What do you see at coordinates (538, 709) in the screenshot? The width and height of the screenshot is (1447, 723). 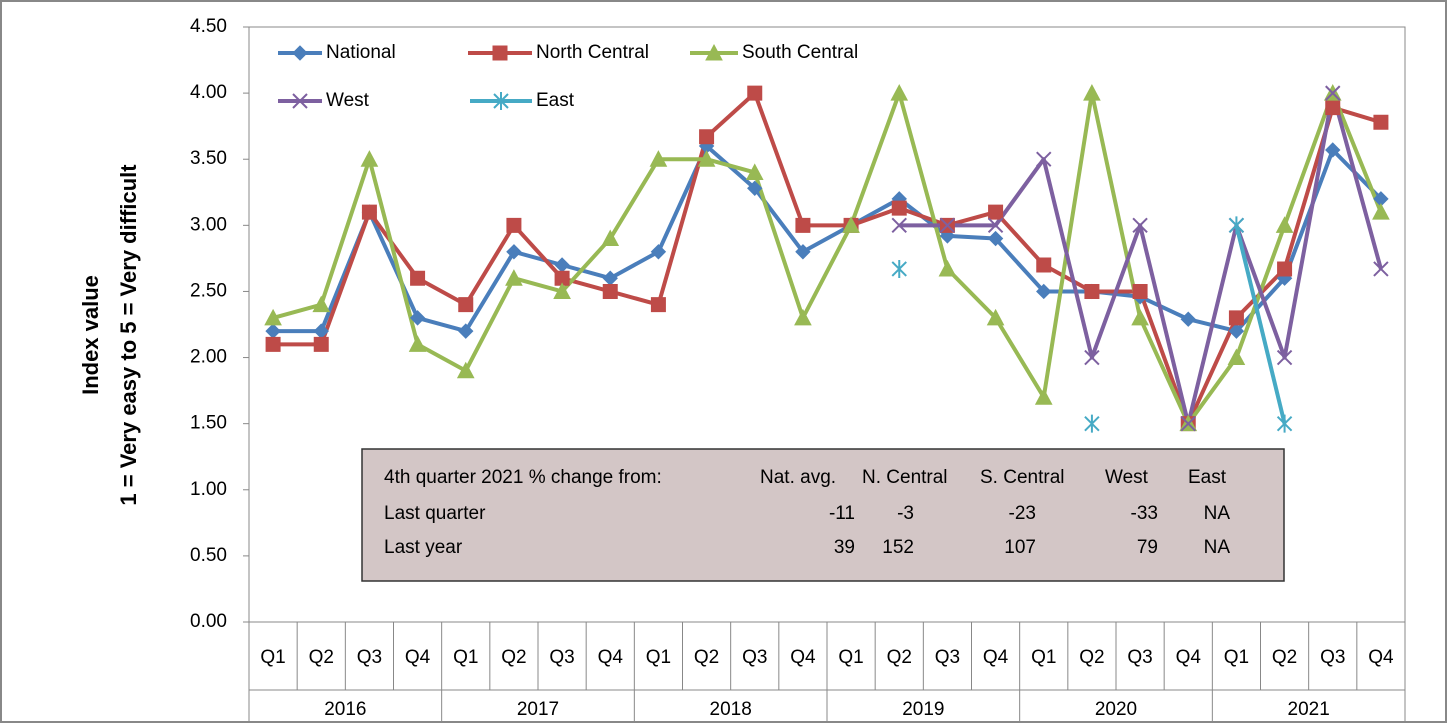 I see `x-group-label: 2017` at bounding box center [538, 709].